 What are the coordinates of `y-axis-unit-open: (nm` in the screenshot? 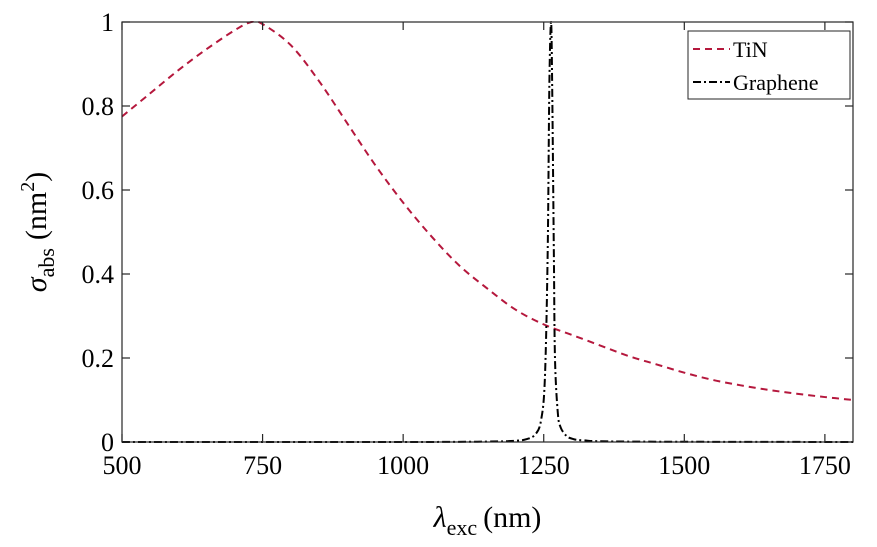 It's located at (36, 216).